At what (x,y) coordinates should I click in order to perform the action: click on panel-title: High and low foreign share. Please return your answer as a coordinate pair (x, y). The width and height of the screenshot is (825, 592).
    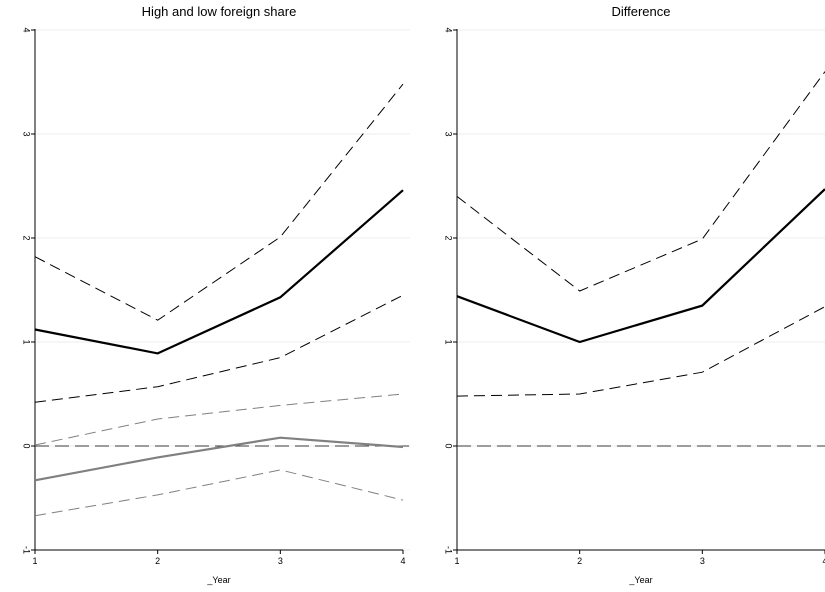
    Looking at the image, I should click on (219, 11).